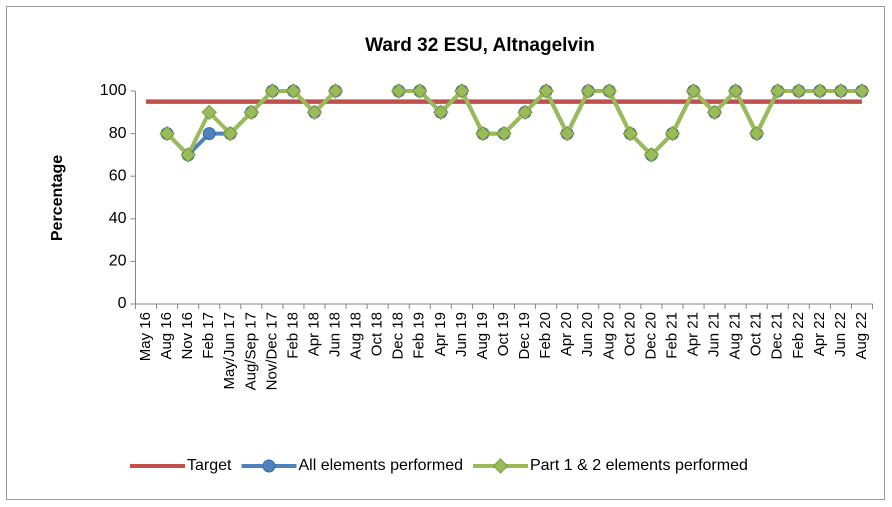  Describe the element at coordinates (692, 334) in the screenshot. I see `x-tick-label: Apr 21` at that location.